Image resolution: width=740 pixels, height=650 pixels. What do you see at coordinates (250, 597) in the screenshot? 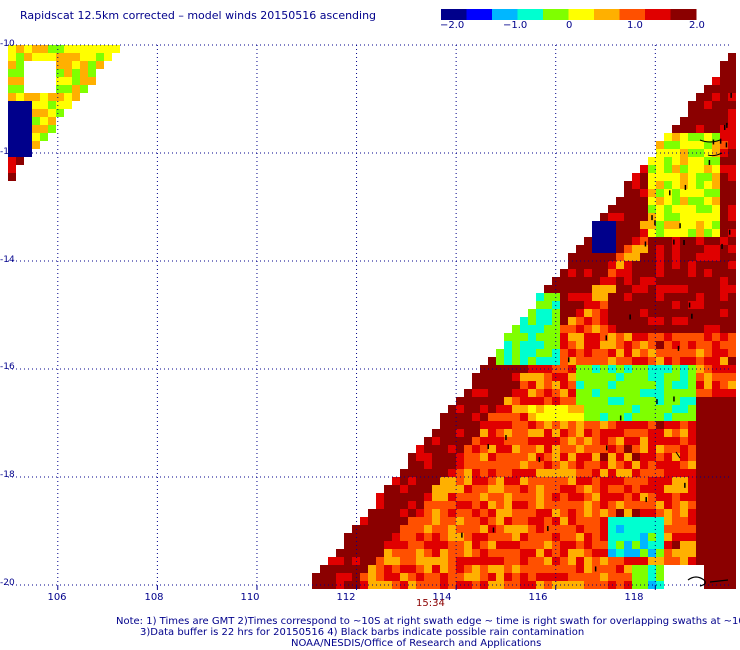
I see `lon-label: 110` at bounding box center [250, 597].